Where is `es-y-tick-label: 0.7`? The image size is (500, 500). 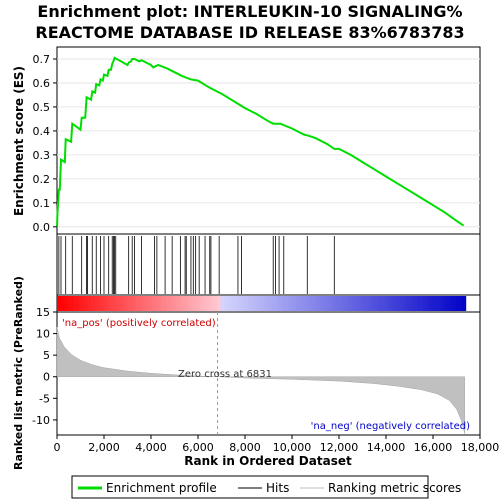 es-y-tick-label: 0.7 is located at coordinates (42, 59).